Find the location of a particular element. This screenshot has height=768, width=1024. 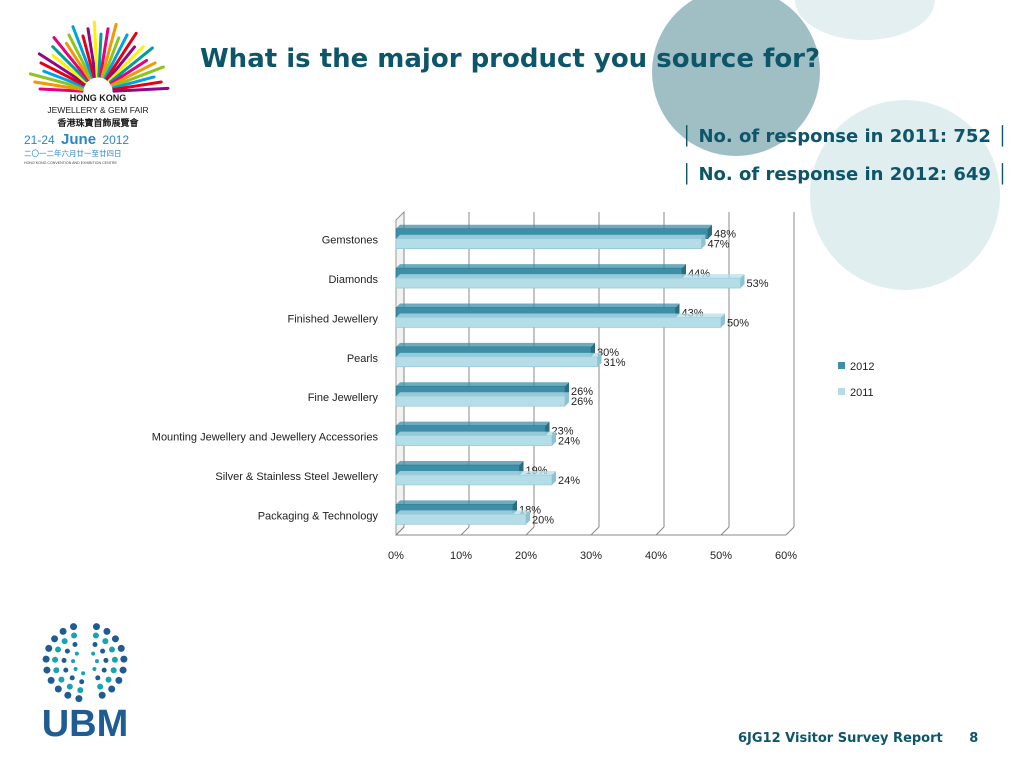

category-label: Silver & Stainless Steel Jewellery is located at coordinates (296, 477).